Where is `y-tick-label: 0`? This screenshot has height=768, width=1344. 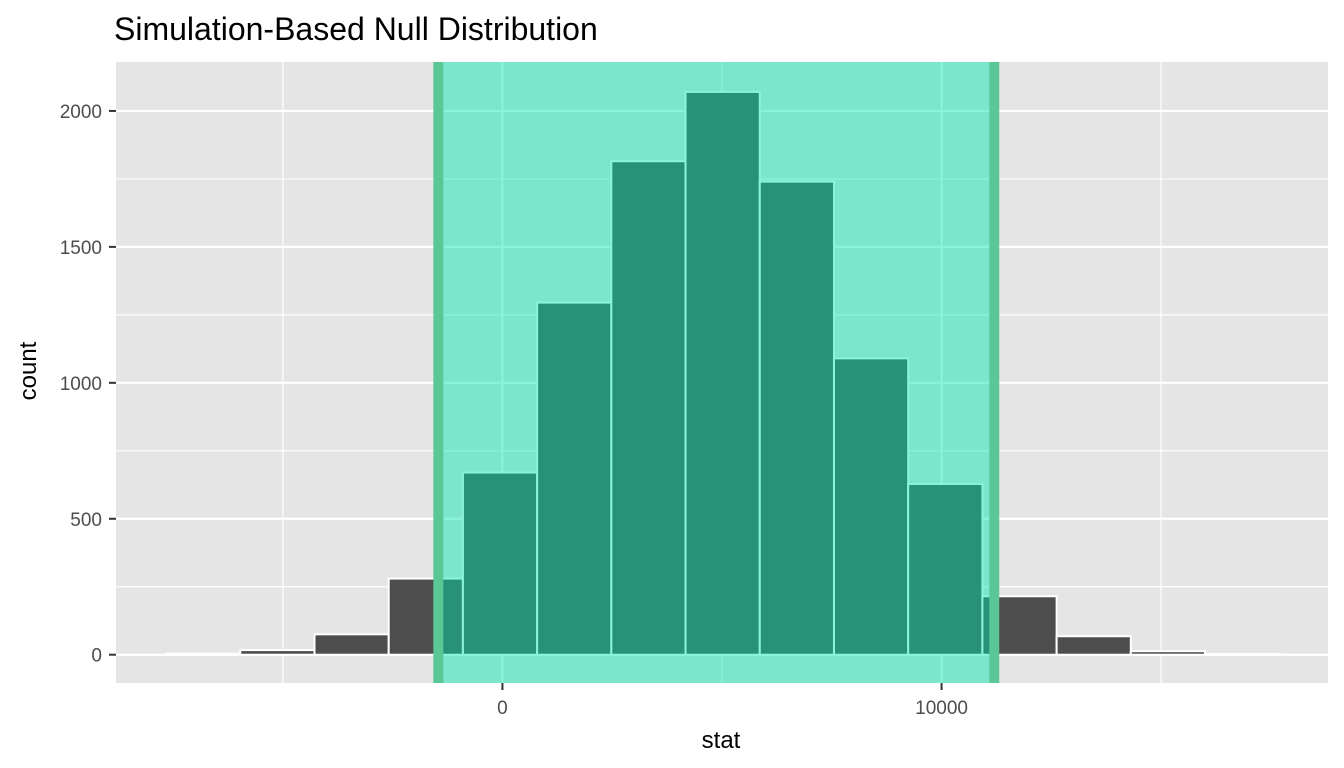
y-tick-label: 0 is located at coordinates (96, 656).